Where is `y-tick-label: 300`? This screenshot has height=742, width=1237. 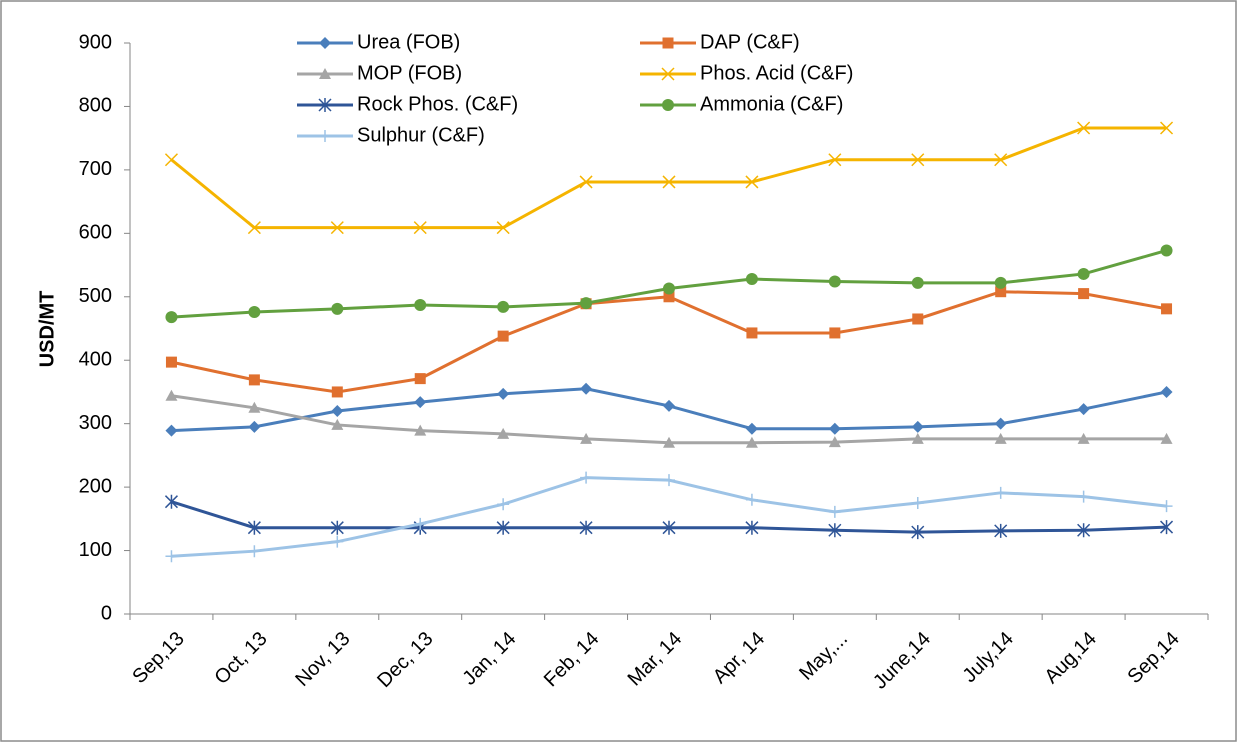 y-tick-label: 300 is located at coordinates (95, 423).